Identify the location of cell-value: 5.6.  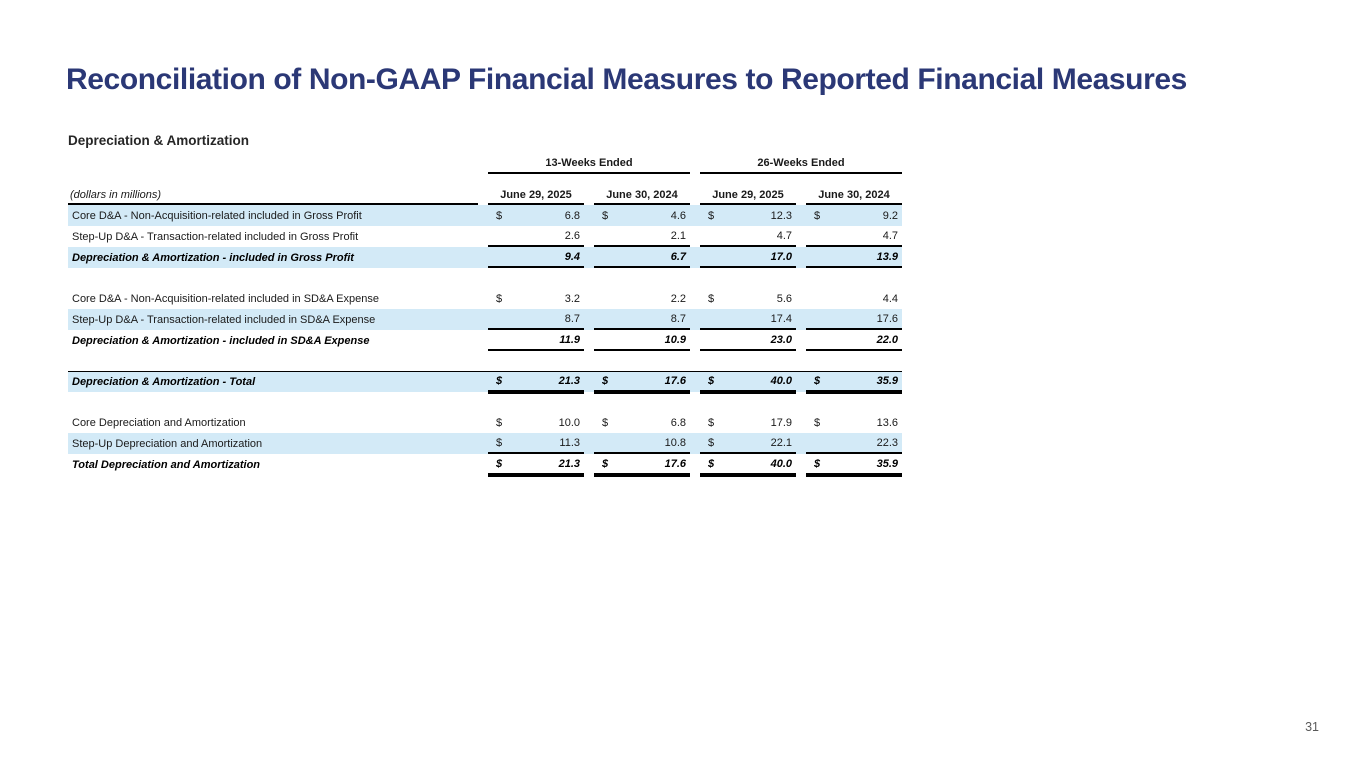
(784, 298).